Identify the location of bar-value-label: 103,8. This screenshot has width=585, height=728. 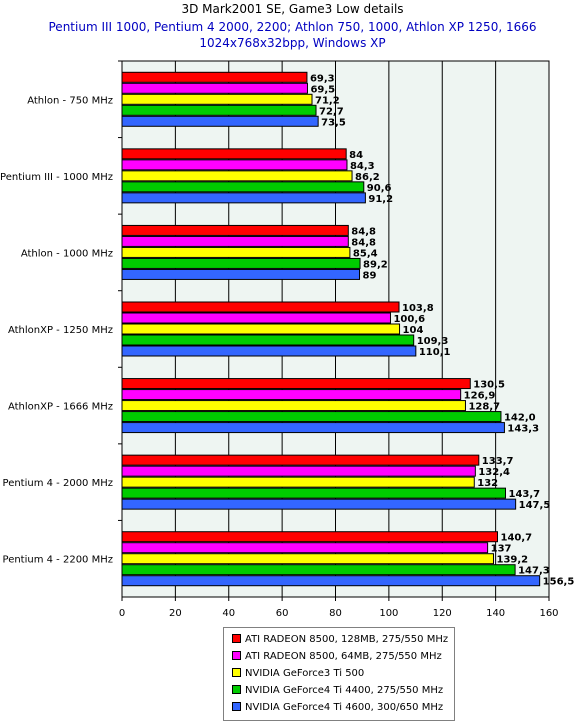
(418, 308).